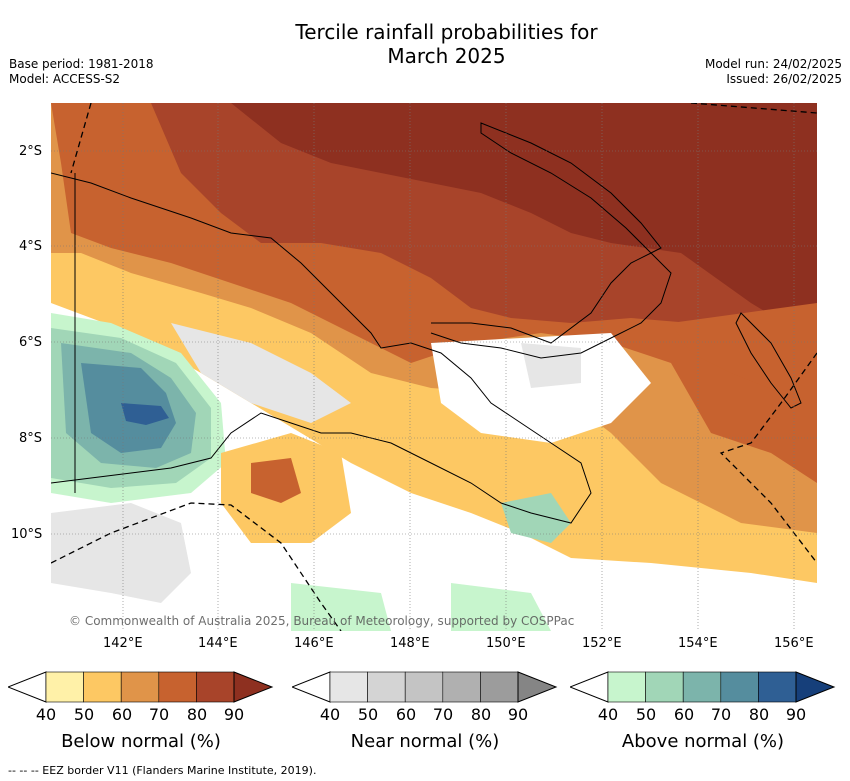  I want to click on colorbar-near-tick: 80, so click(481, 714).